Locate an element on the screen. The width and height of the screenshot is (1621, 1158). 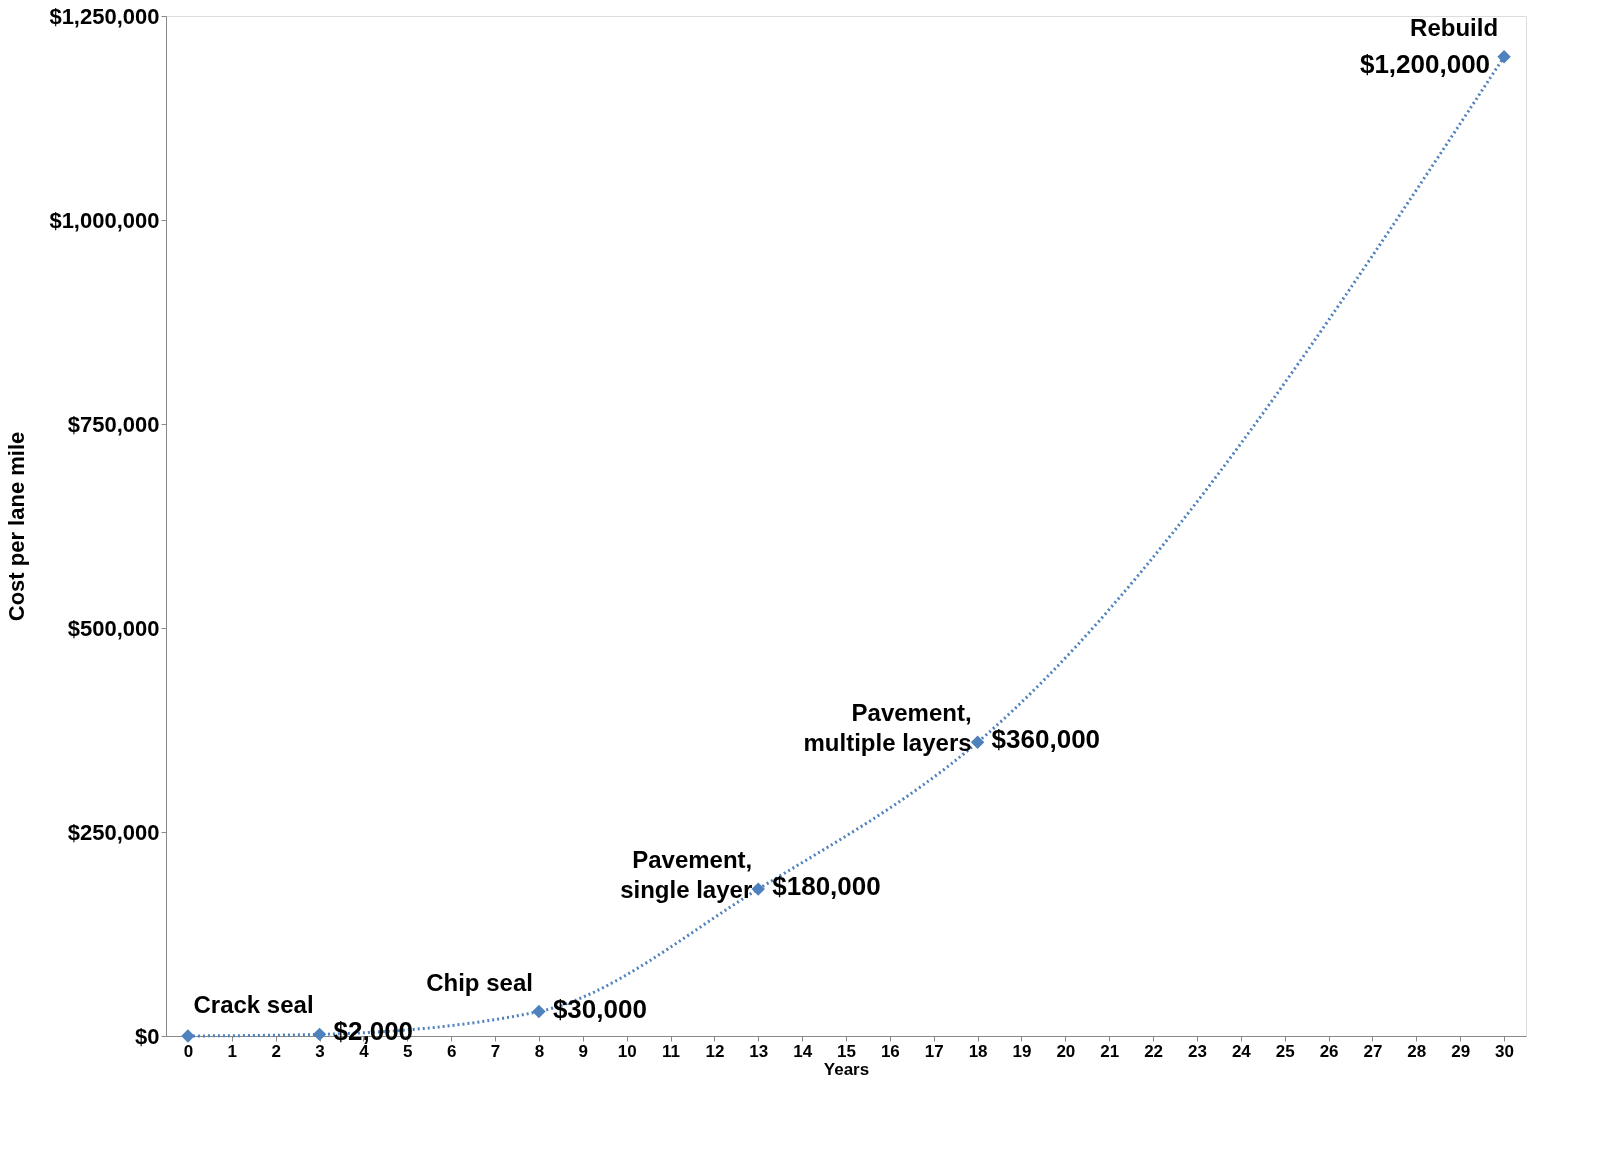
x-tick-label: 0 is located at coordinates (188, 1051).